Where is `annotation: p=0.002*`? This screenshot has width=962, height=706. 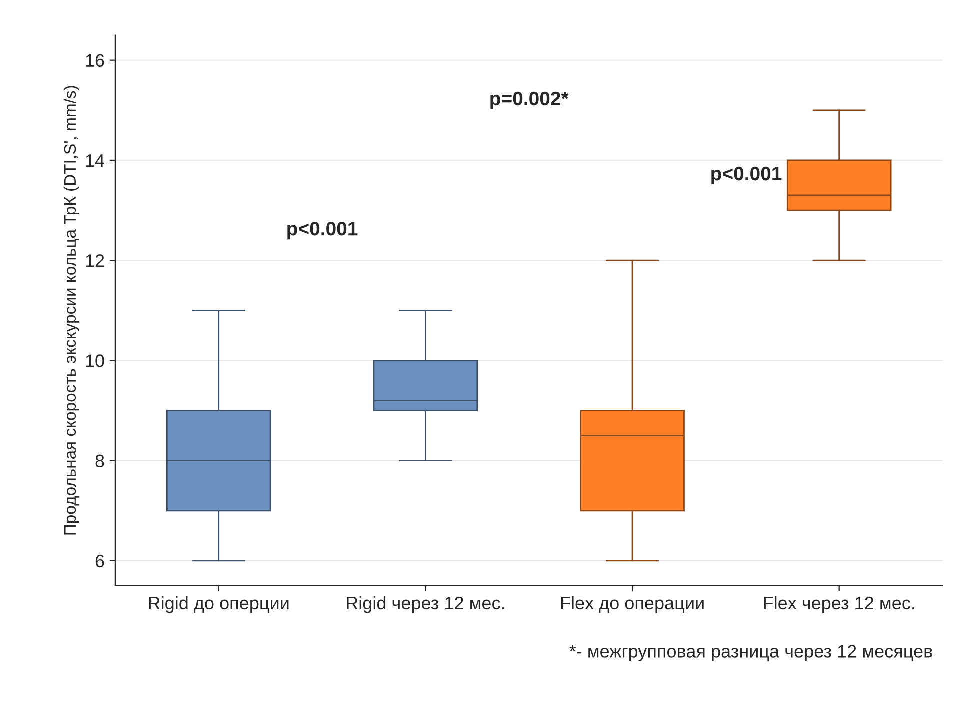 annotation: p=0.002* is located at coordinates (529, 101).